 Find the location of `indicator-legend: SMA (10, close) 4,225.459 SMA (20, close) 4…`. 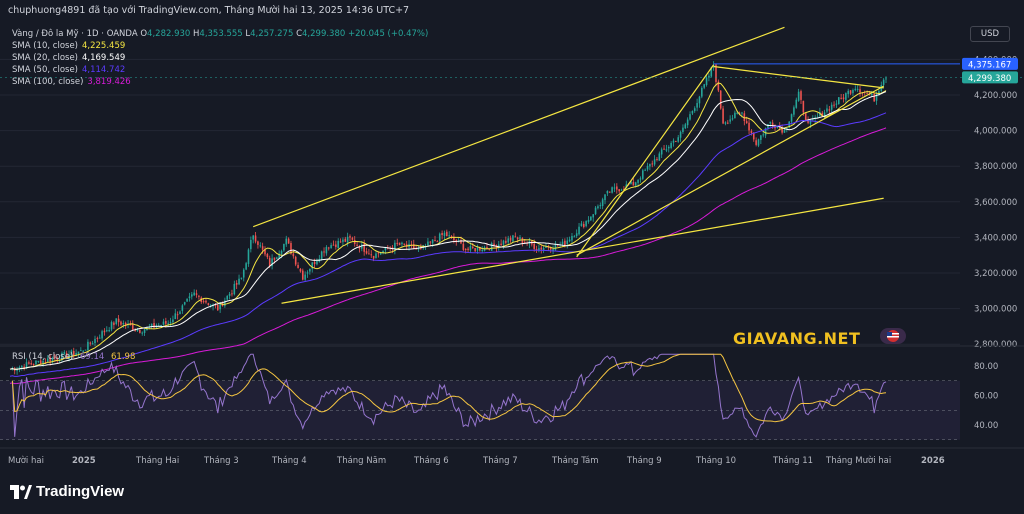

indicator-legend: SMA (10, close) 4,225.459 SMA (20, close) 4… is located at coordinates (71, 64).